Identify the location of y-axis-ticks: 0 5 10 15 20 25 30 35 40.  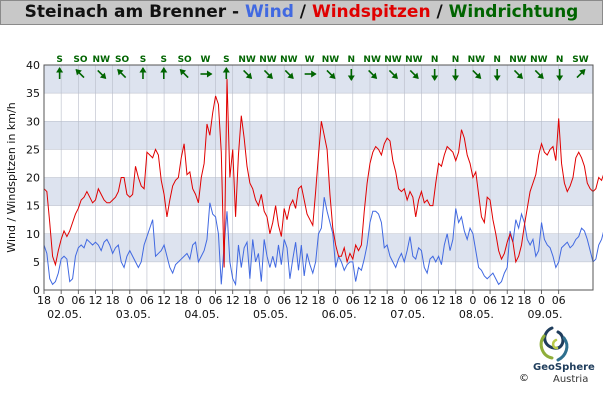
(33, 178).